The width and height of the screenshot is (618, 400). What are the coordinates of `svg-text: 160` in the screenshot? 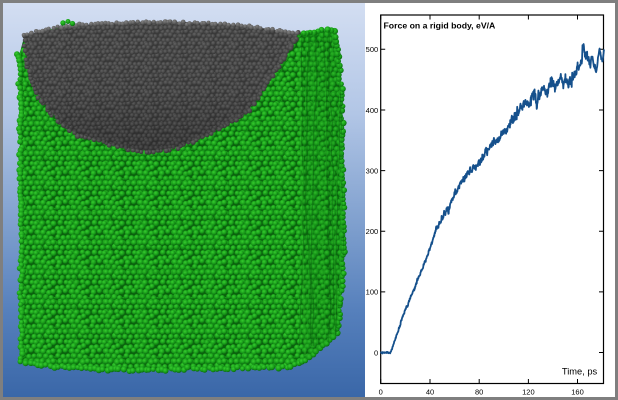 It's located at (577, 392).